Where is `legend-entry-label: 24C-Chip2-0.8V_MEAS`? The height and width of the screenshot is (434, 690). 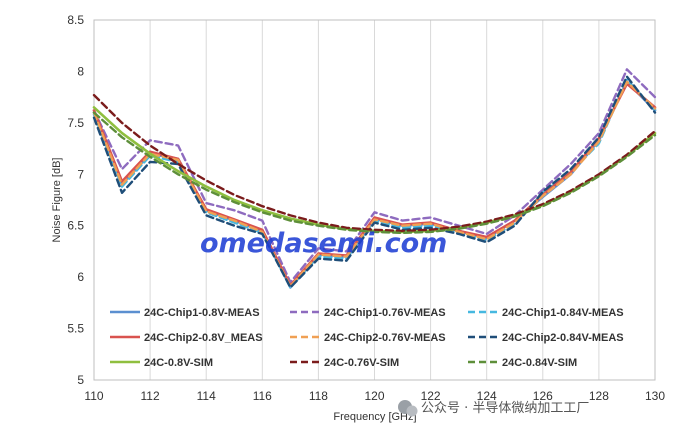 legend-entry-label: 24C-Chip2-0.8V_MEAS is located at coordinates (203, 338).